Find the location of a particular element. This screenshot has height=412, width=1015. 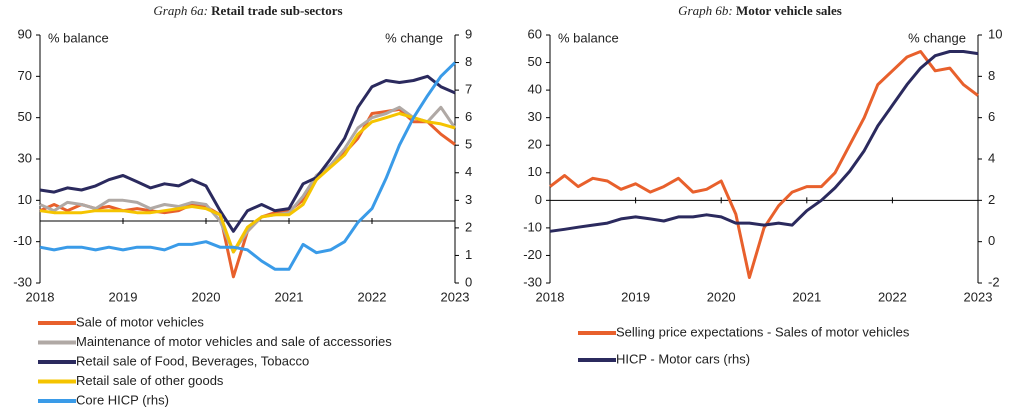

legend-label: HICP - Motor cars (rhs) is located at coordinates (683, 358).